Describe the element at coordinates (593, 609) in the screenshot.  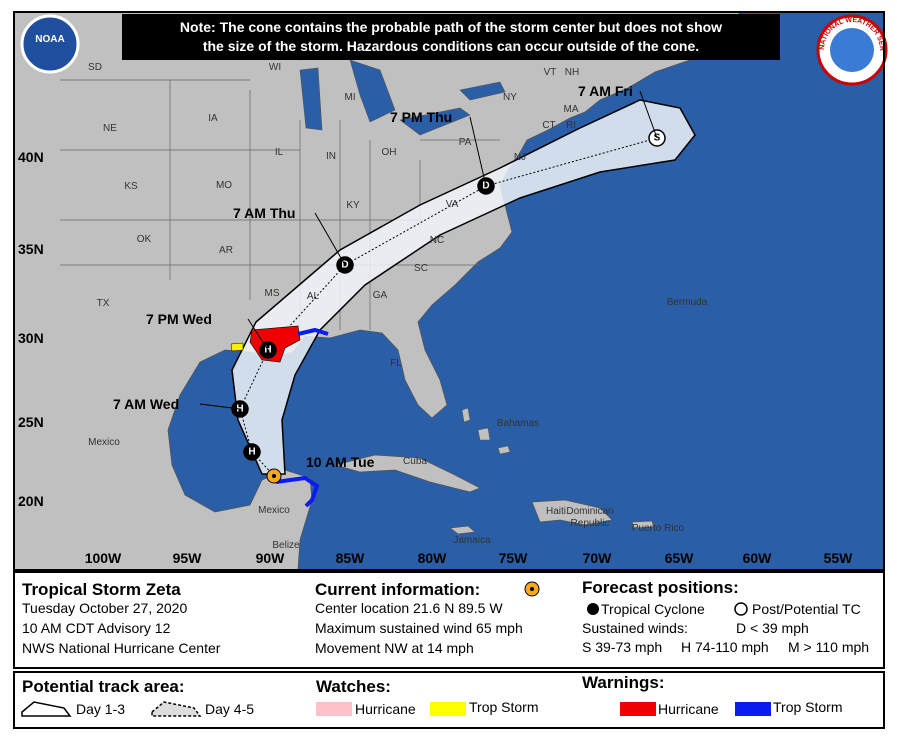
I see `tc-icon` at that location.